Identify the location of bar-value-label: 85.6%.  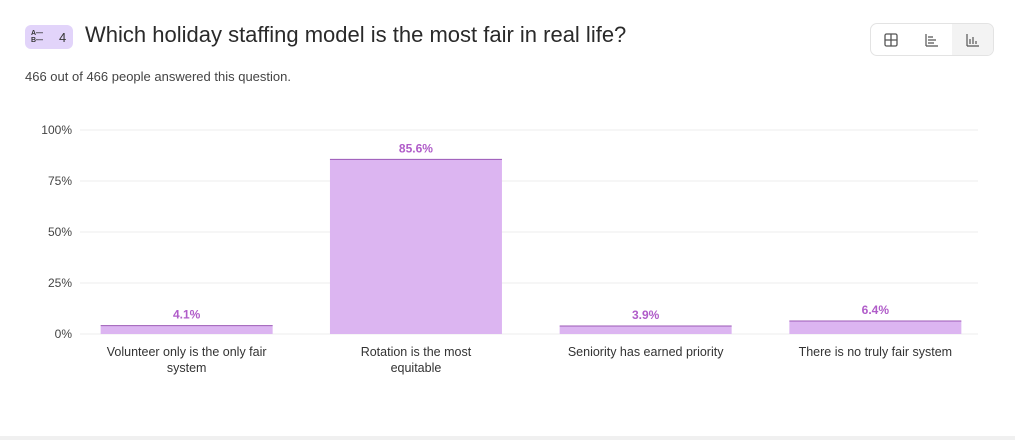
(416, 148).